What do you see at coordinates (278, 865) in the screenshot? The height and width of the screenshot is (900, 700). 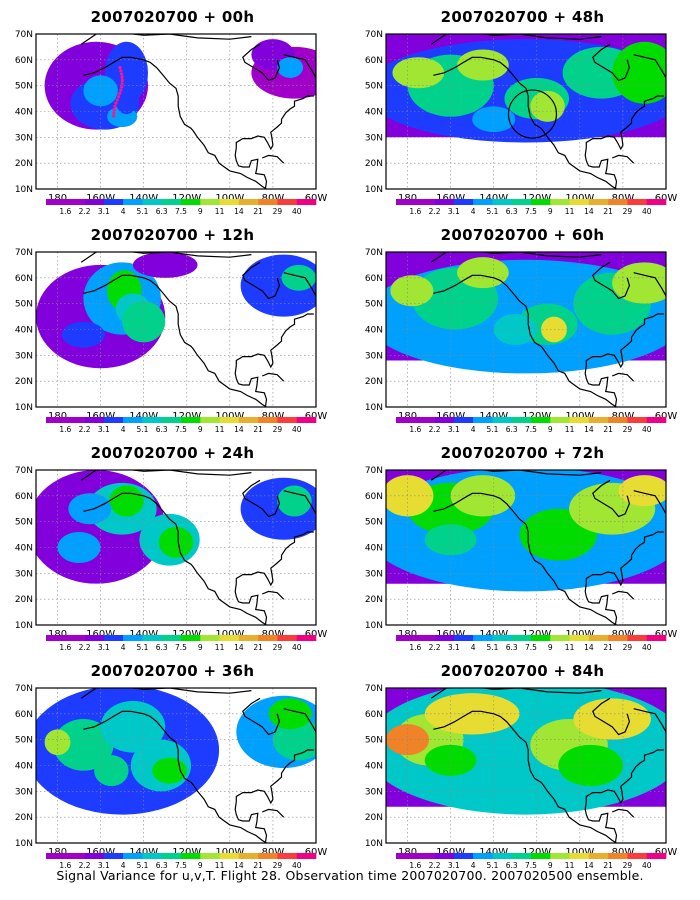 I see `colorbar-label: 29` at bounding box center [278, 865].